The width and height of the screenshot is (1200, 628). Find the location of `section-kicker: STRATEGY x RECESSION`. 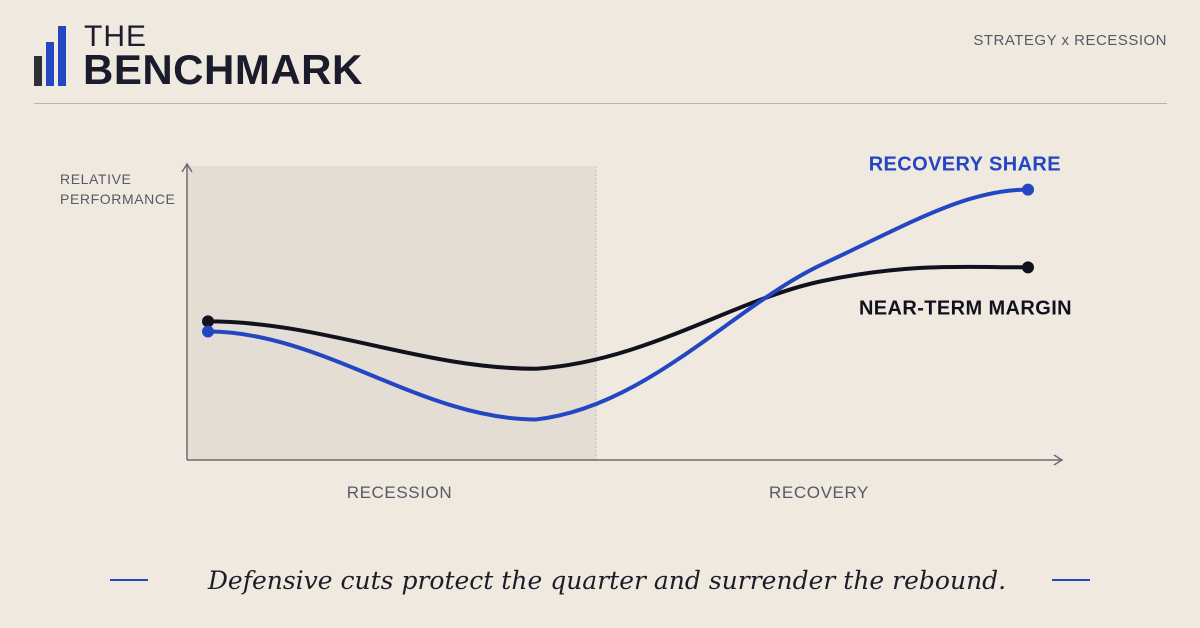

section-kicker: STRATEGY x RECESSION is located at coordinates (1070, 40).